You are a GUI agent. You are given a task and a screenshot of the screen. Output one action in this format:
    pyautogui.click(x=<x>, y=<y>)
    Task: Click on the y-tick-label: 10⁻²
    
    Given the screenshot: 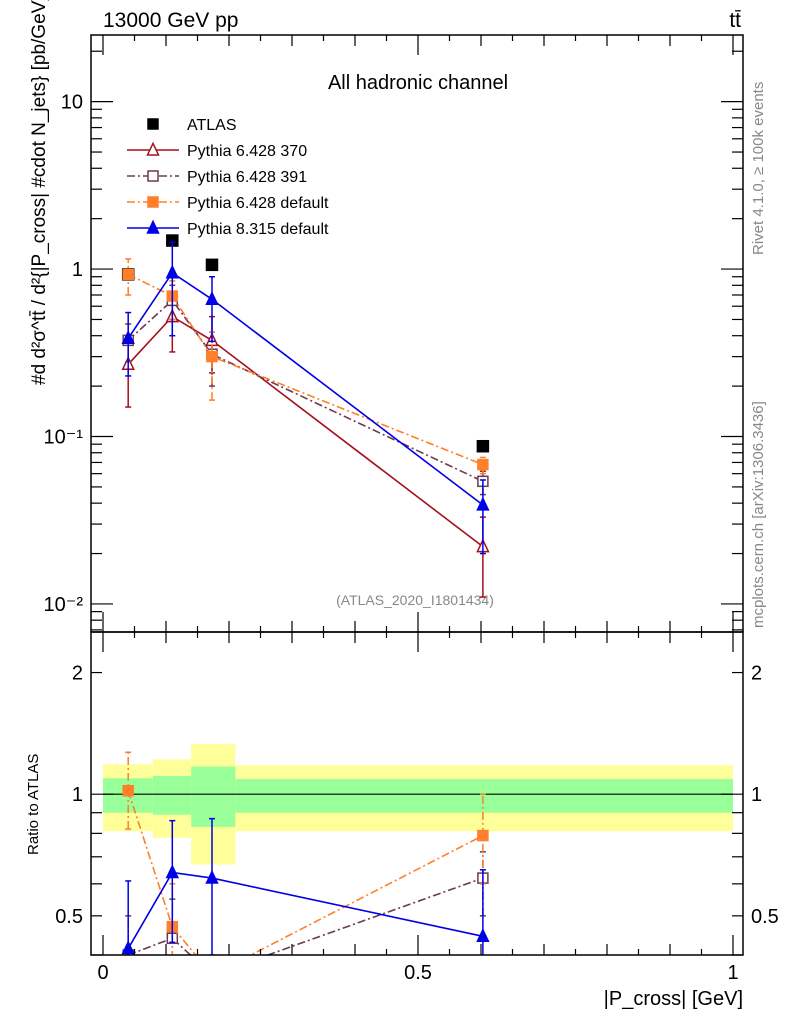 What is the action you would take?
    pyautogui.click(x=64, y=605)
    